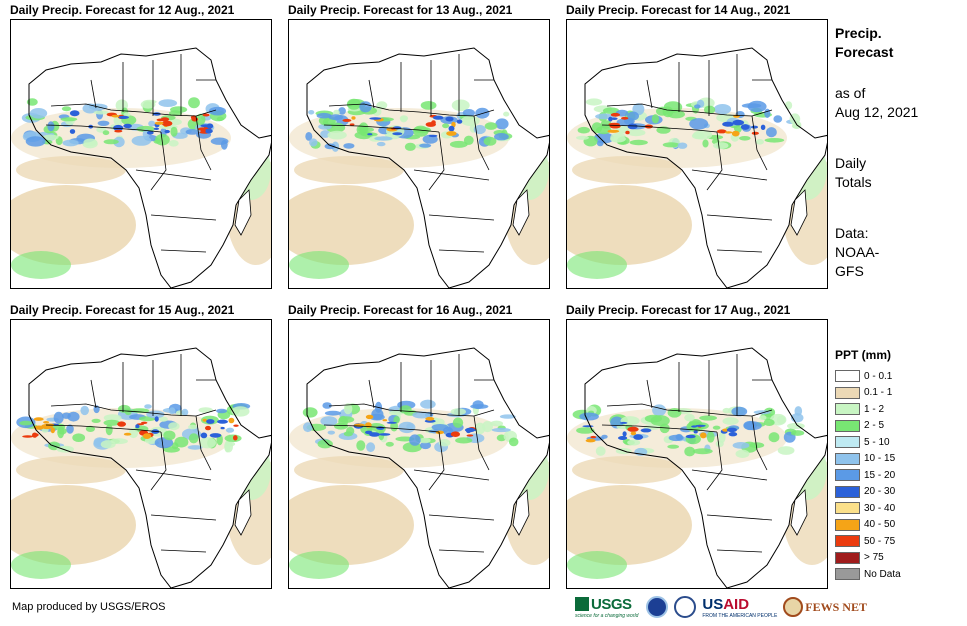  I want to click on legend-label: 40 - 50, so click(880, 525).